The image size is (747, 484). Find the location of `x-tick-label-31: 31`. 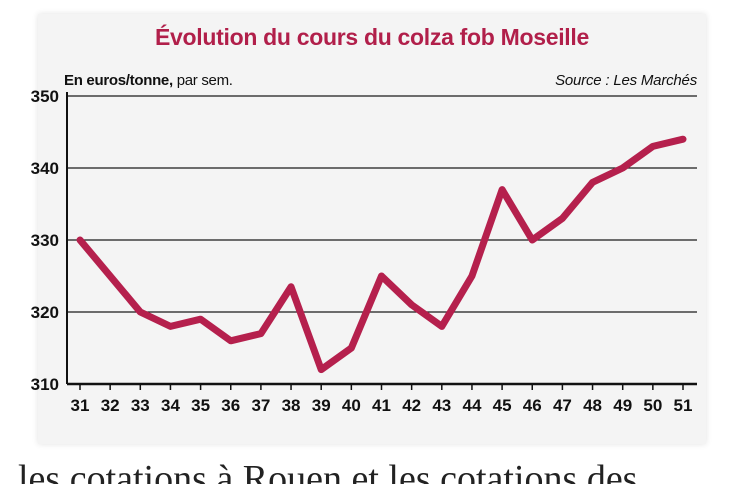

x-tick-label-31: 31 is located at coordinates (80, 405).